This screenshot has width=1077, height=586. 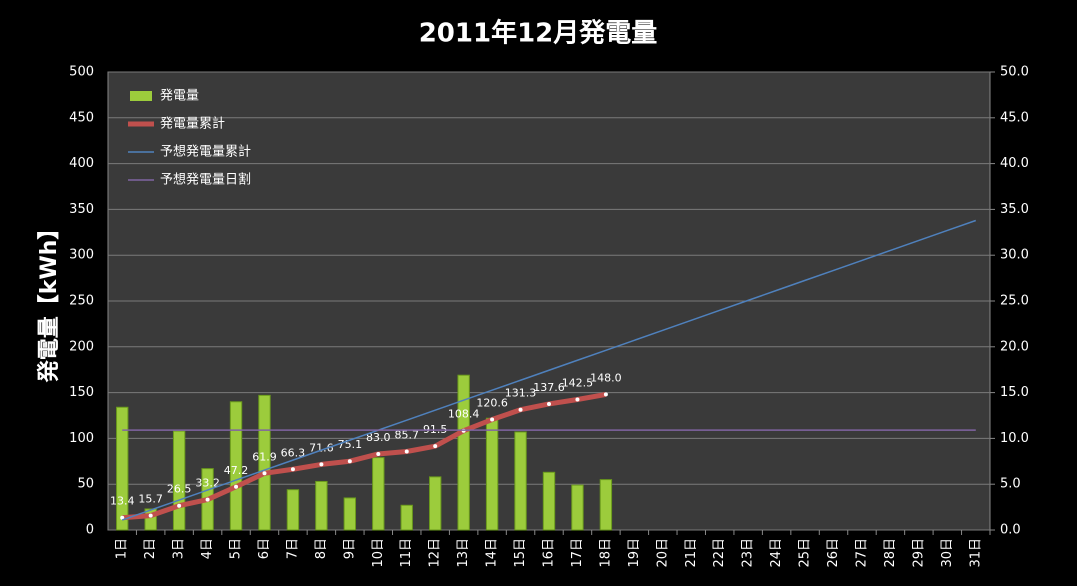 I want to click on y-tick-label: 0, so click(x=90, y=530).